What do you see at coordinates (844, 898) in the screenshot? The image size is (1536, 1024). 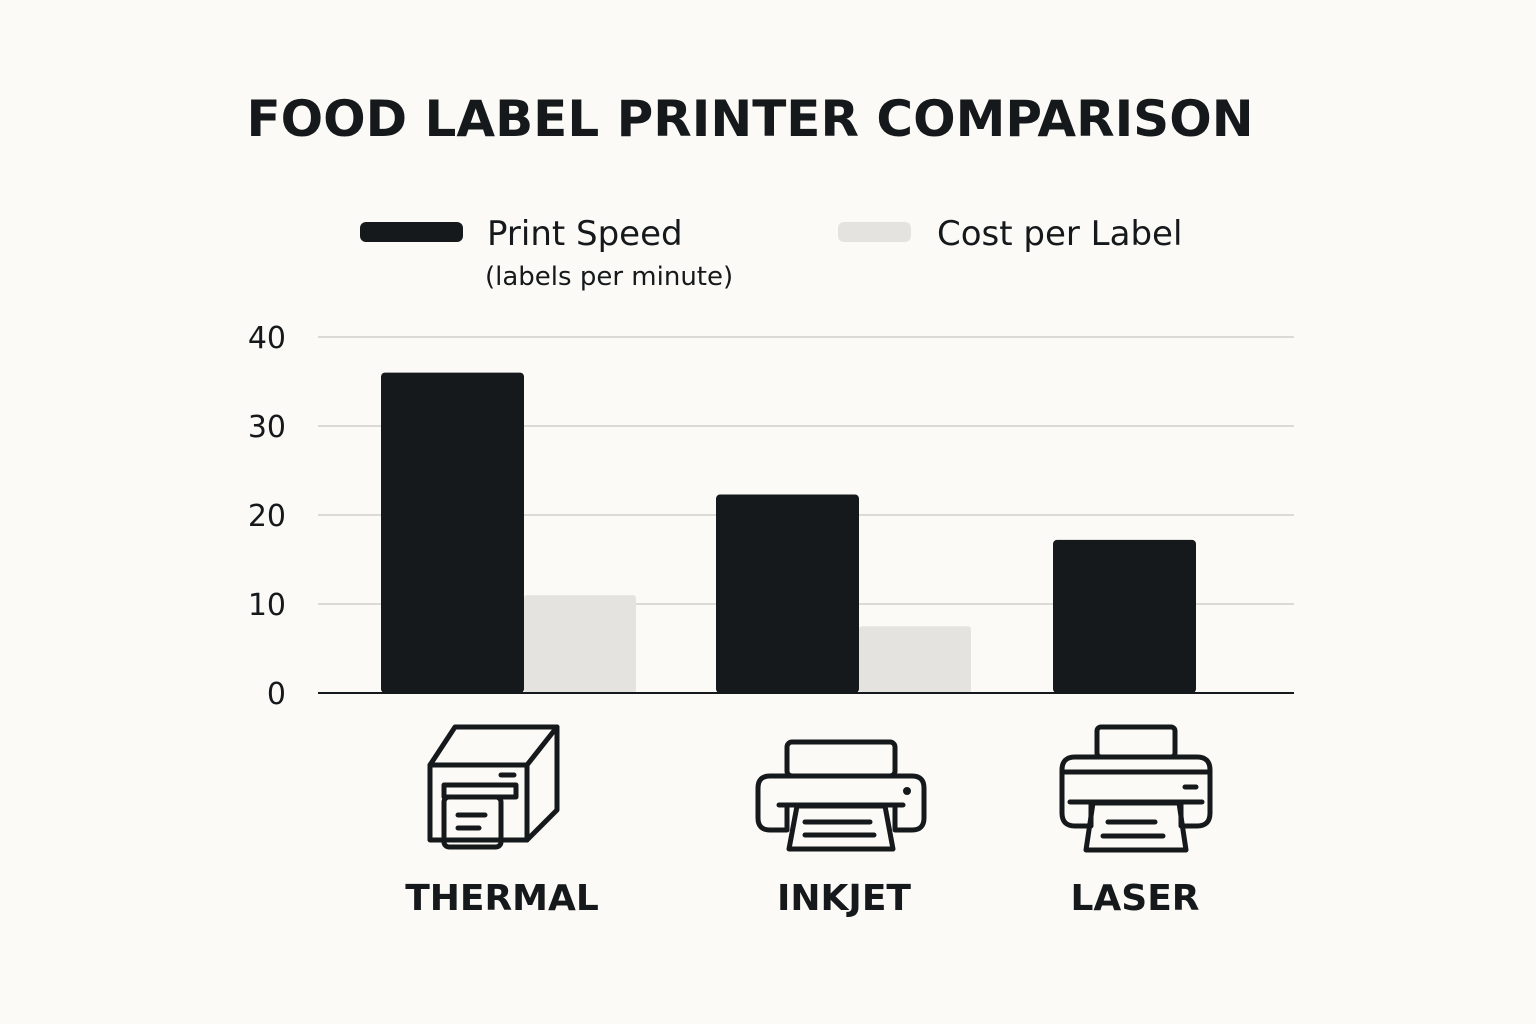 I see `category-label-inkjet: INKJET` at bounding box center [844, 898].